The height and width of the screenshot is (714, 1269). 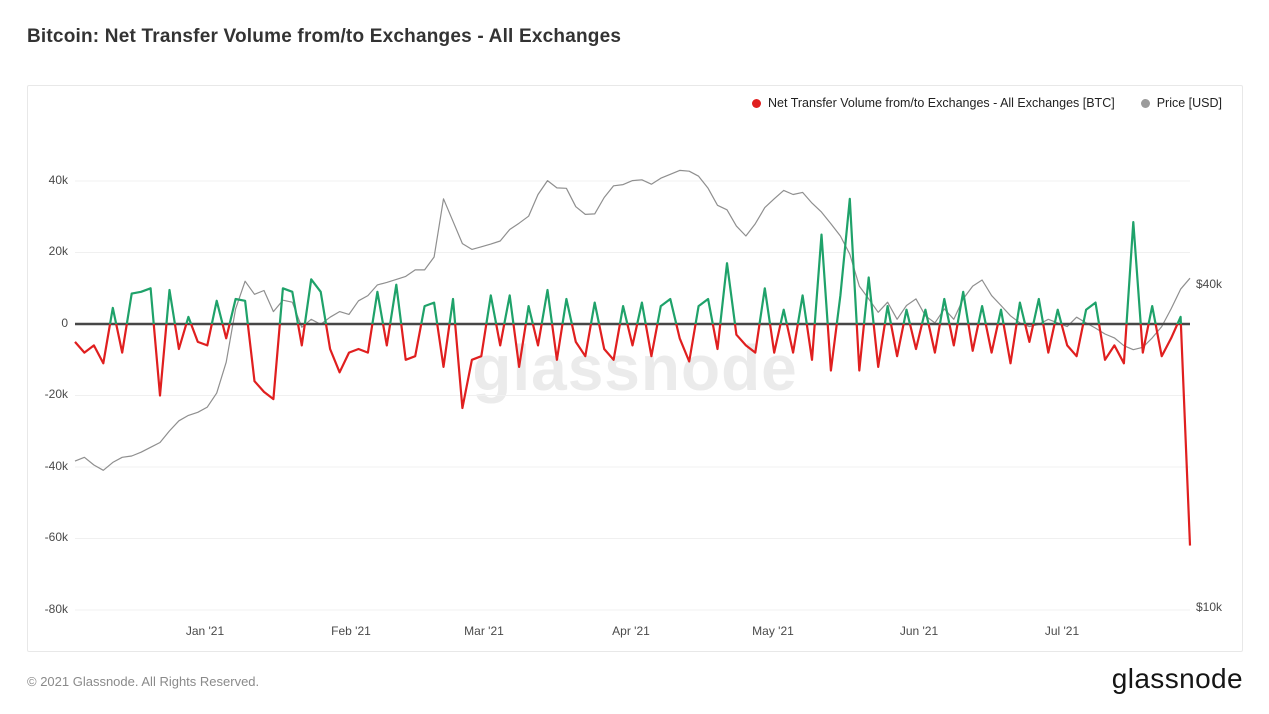 What do you see at coordinates (56, 394) in the screenshot?
I see `y-axis-tick-neg20k: -20k` at bounding box center [56, 394].